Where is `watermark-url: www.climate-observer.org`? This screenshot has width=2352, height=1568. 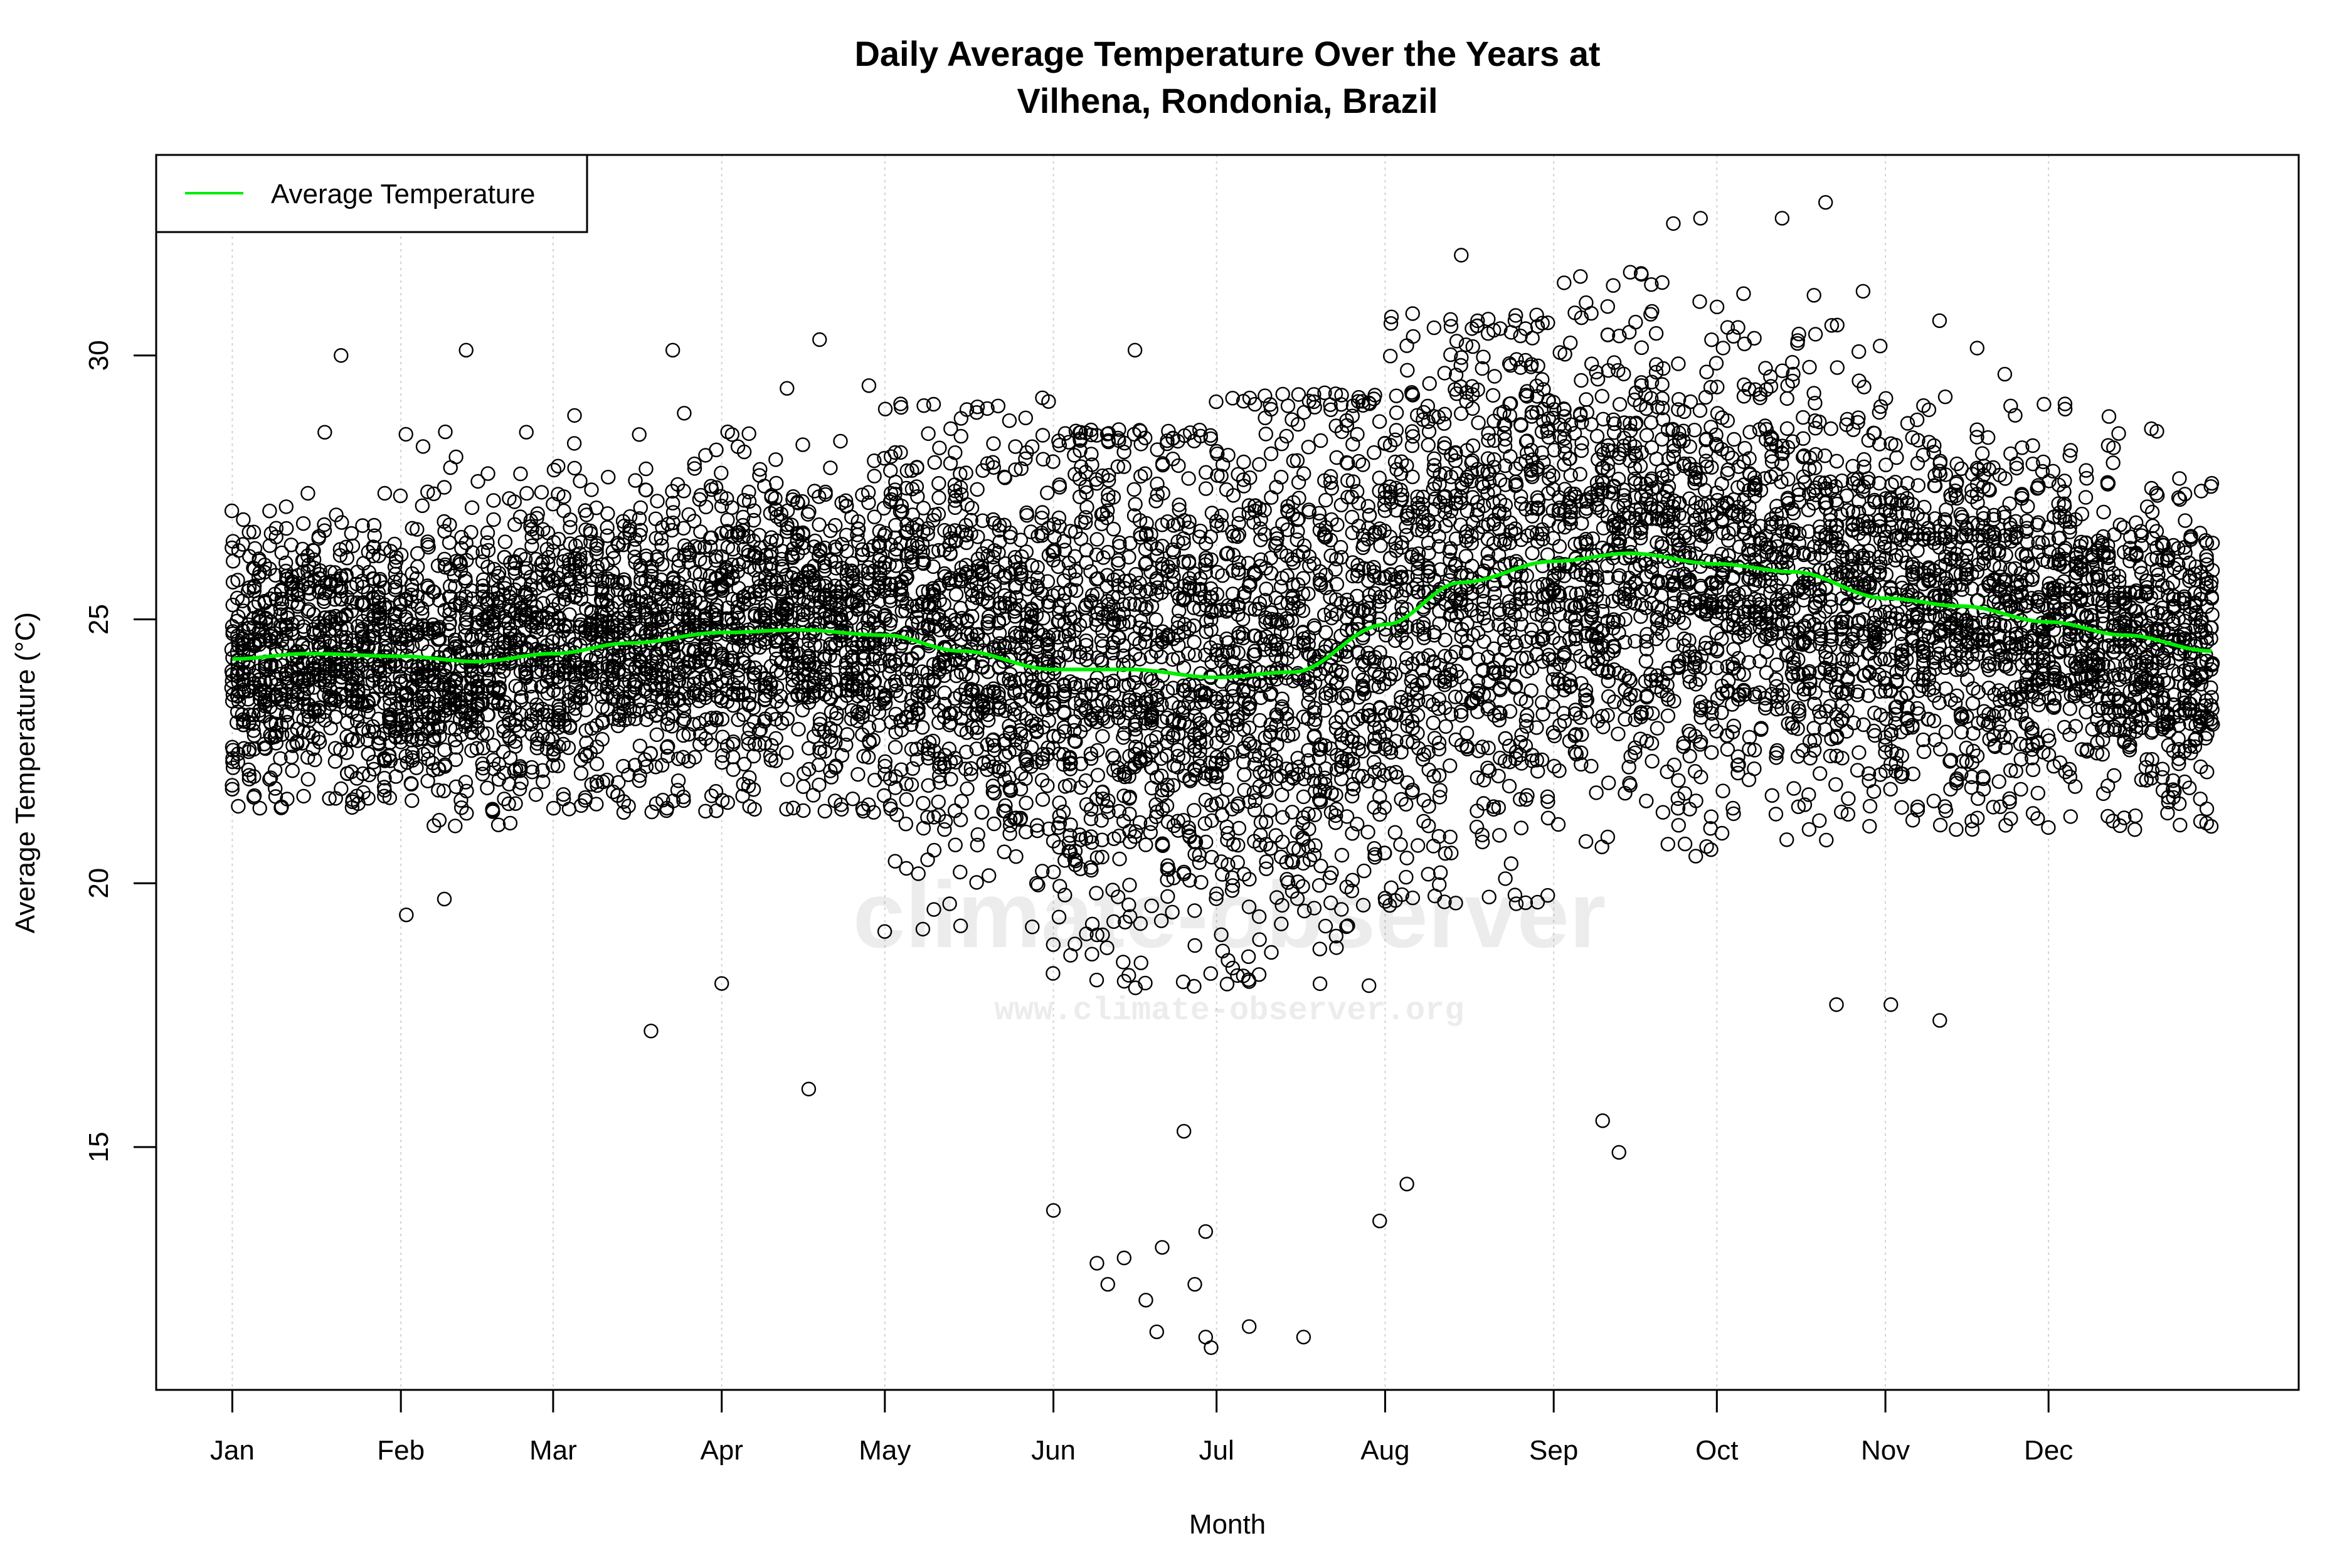
watermark-url: www.climate-observer.org is located at coordinates (1230, 1010).